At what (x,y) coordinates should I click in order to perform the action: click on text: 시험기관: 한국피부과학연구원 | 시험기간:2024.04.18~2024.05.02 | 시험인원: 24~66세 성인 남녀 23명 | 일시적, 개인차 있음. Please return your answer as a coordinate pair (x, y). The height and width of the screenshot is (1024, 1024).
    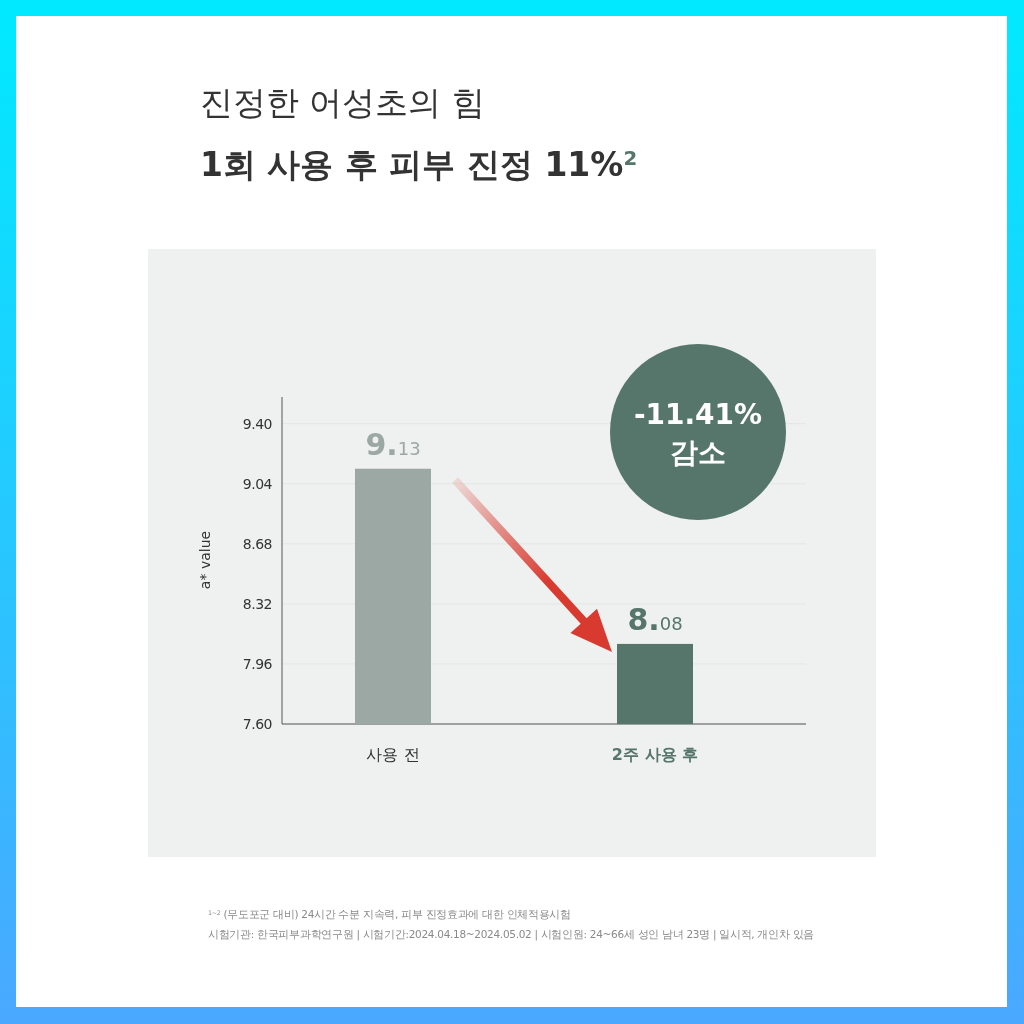
    Looking at the image, I should click on (511, 934).